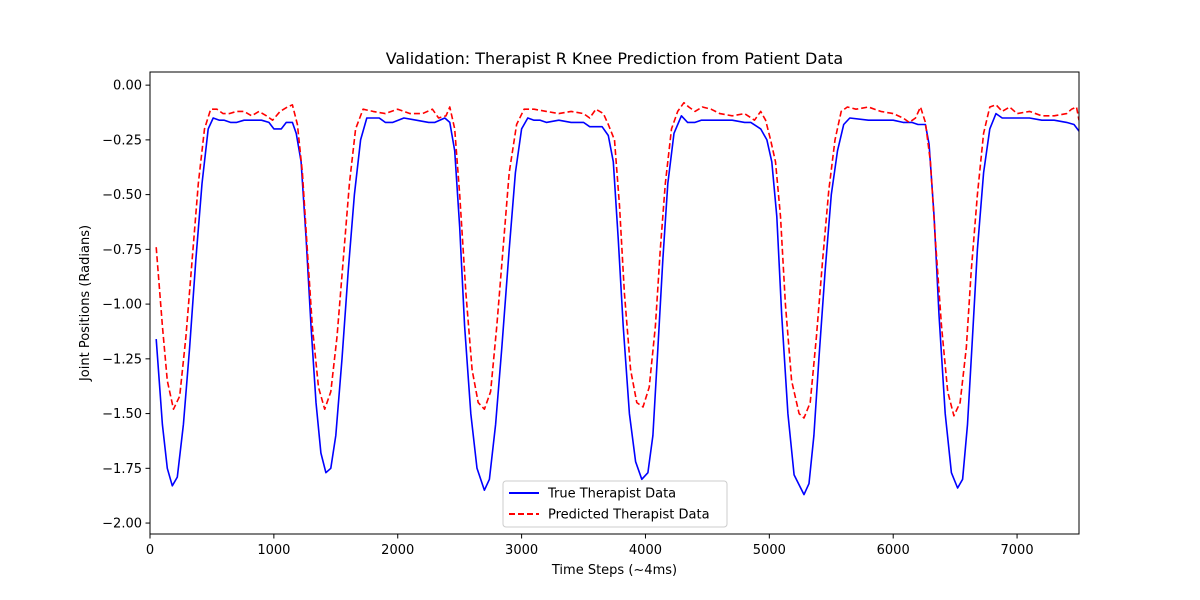 The height and width of the screenshot is (600, 1200). What do you see at coordinates (645, 550) in the screenshot?
I see `x-tick-label: 4000` at bounding box center [645, 550].